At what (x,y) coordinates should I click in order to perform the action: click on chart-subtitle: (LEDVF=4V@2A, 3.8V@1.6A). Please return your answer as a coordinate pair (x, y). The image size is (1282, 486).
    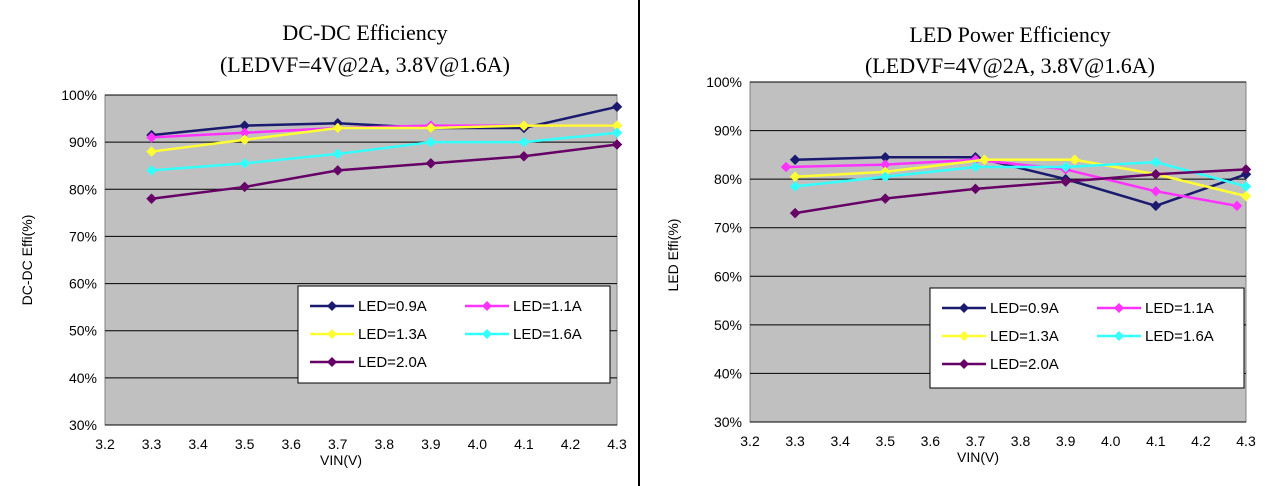
    Looking at the image, I should click on (1010, 65).